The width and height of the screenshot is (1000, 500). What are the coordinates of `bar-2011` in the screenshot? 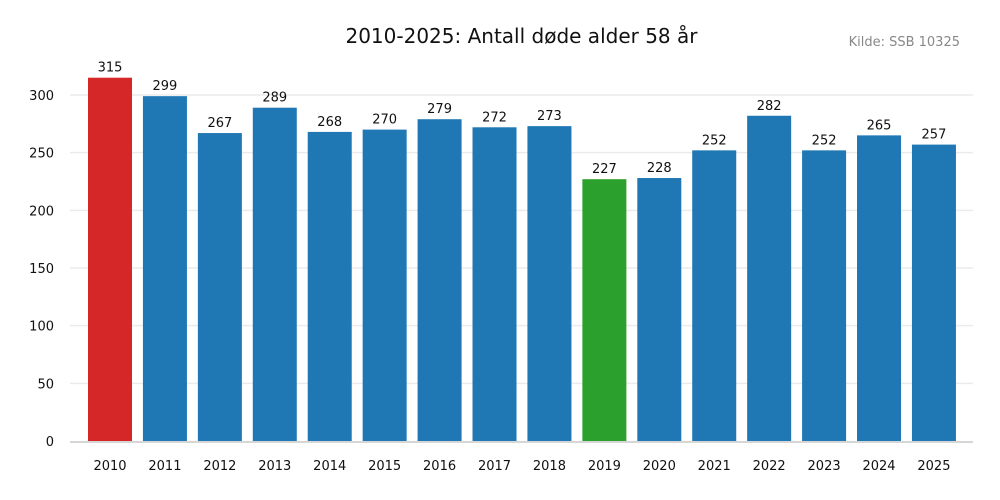 It's located at (164, 269).